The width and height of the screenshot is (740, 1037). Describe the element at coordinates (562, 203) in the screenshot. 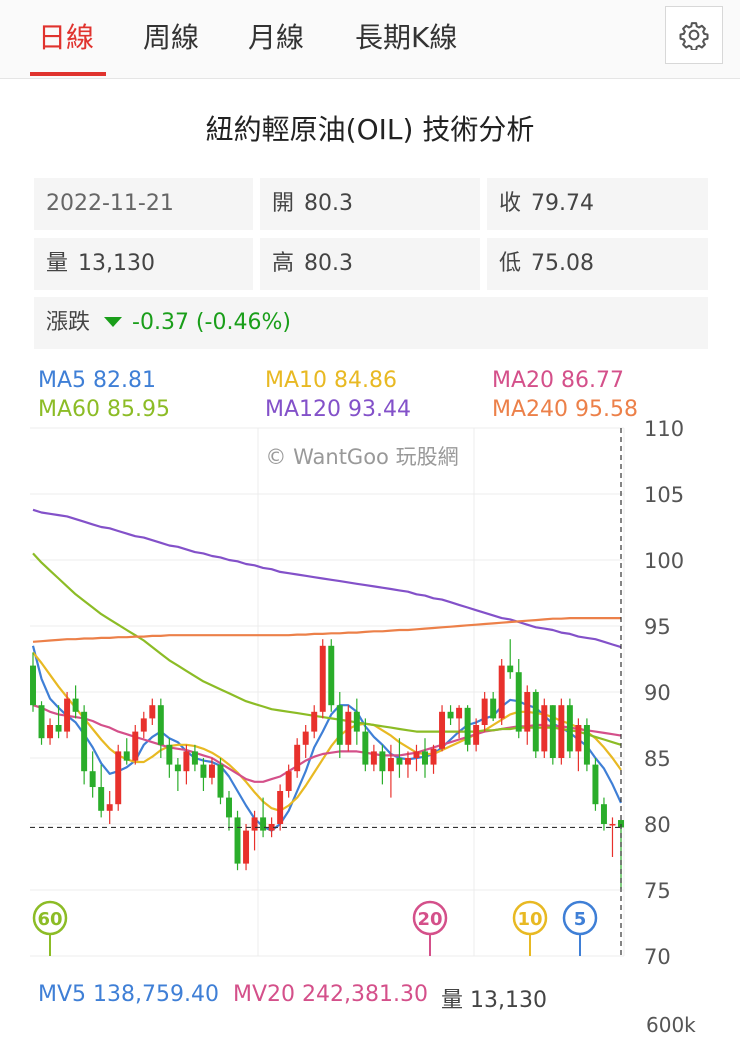

I see `close-value: 79.74` at that location.